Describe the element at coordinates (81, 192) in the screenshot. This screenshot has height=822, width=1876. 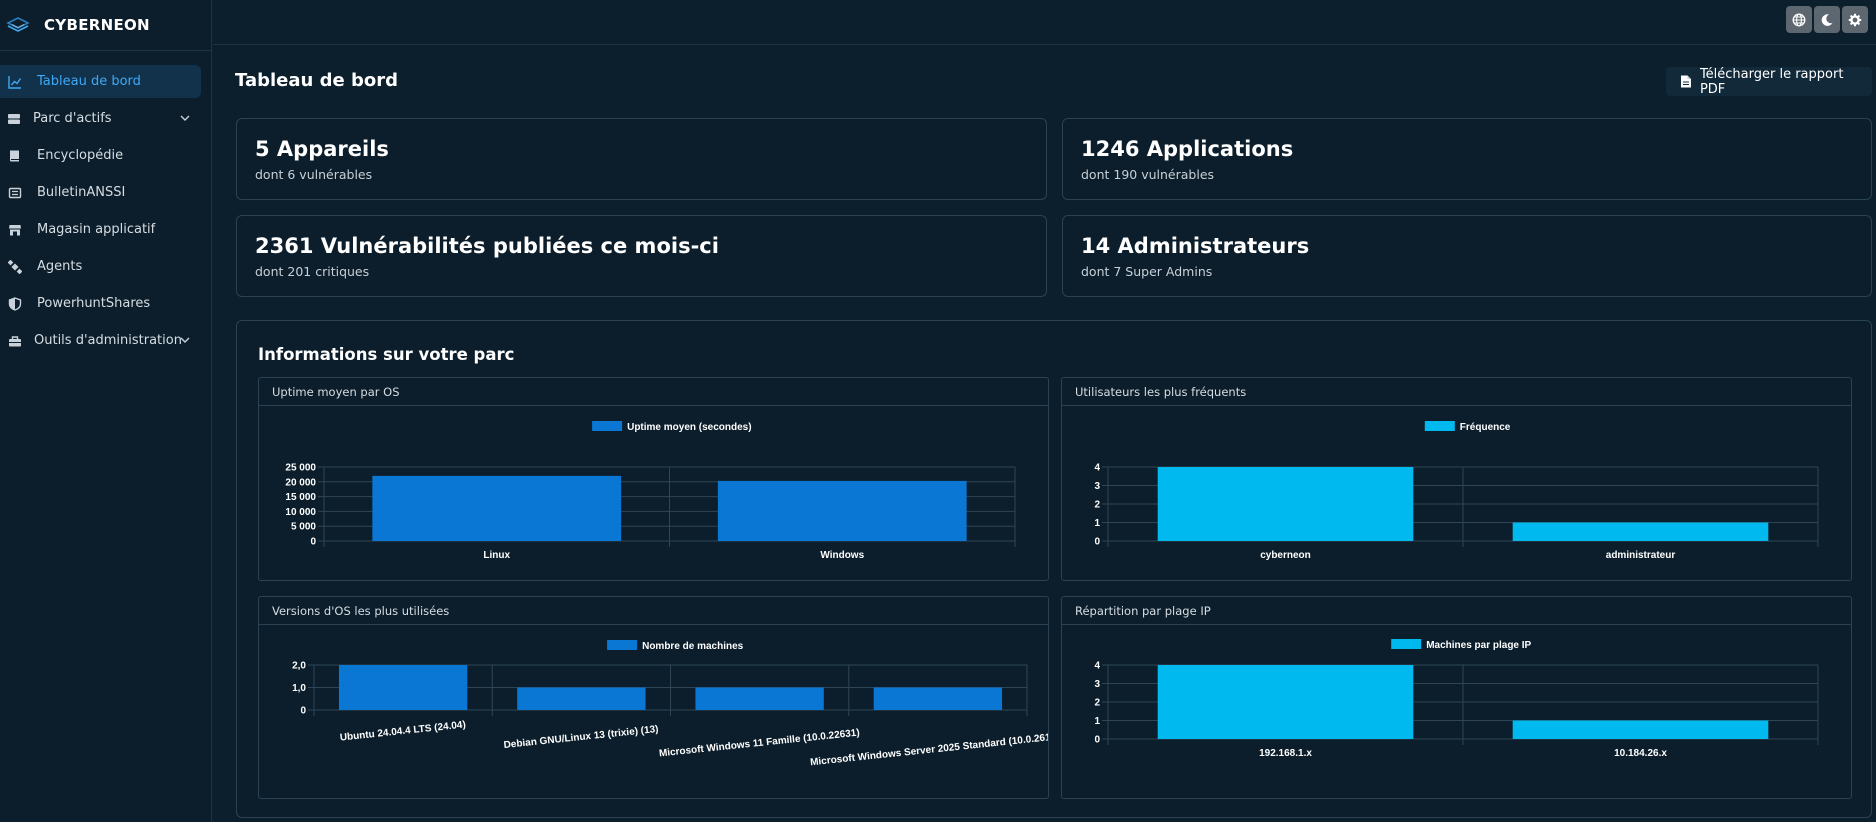
I see `sidebar-item-label: BulletinANSSI` at that location.